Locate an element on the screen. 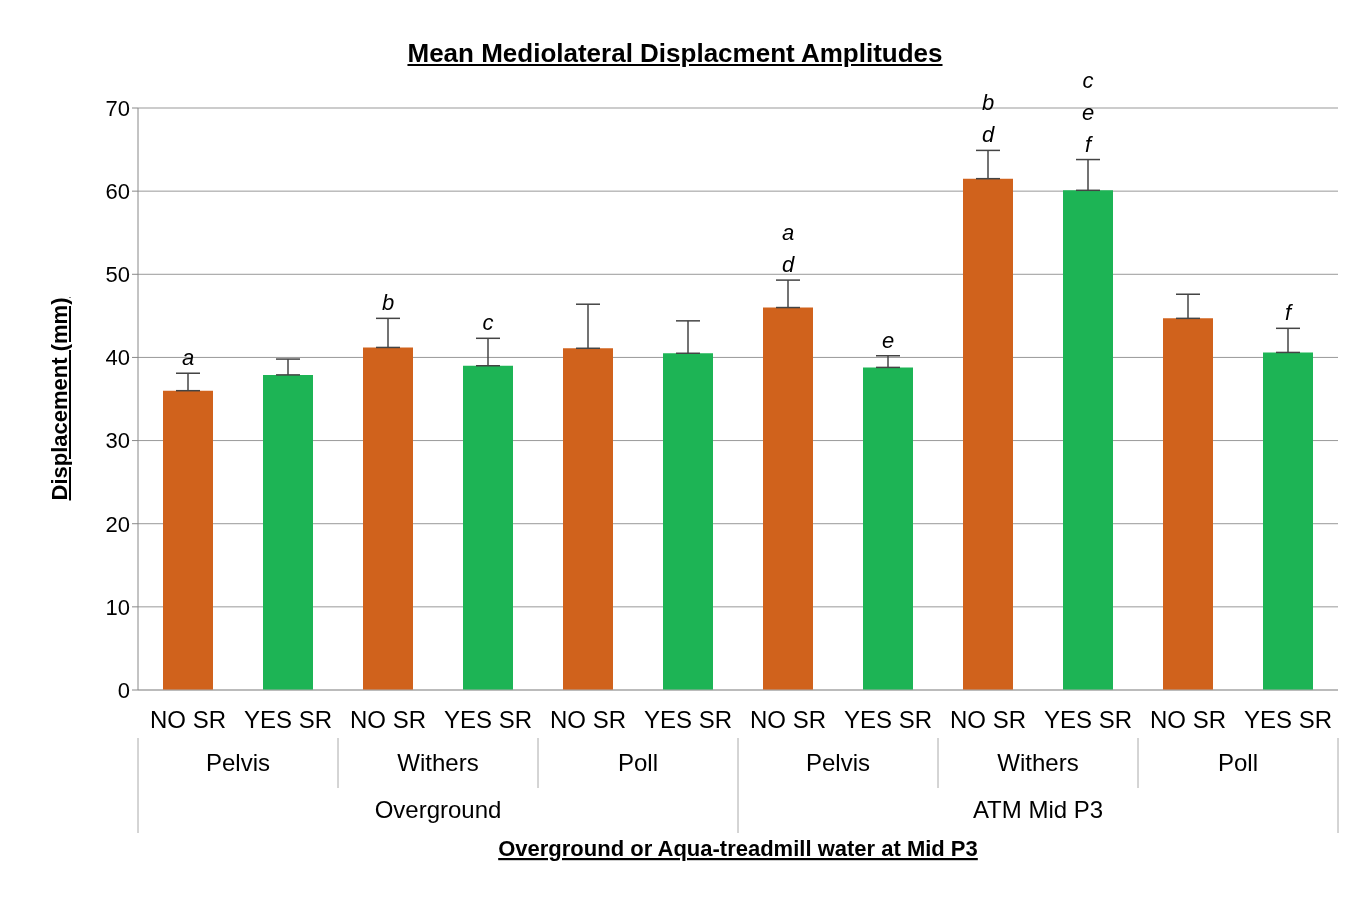 Image resolution: width=1350 pixels, height=904 pixels. data-label: a is located at coordinates (188, 358).